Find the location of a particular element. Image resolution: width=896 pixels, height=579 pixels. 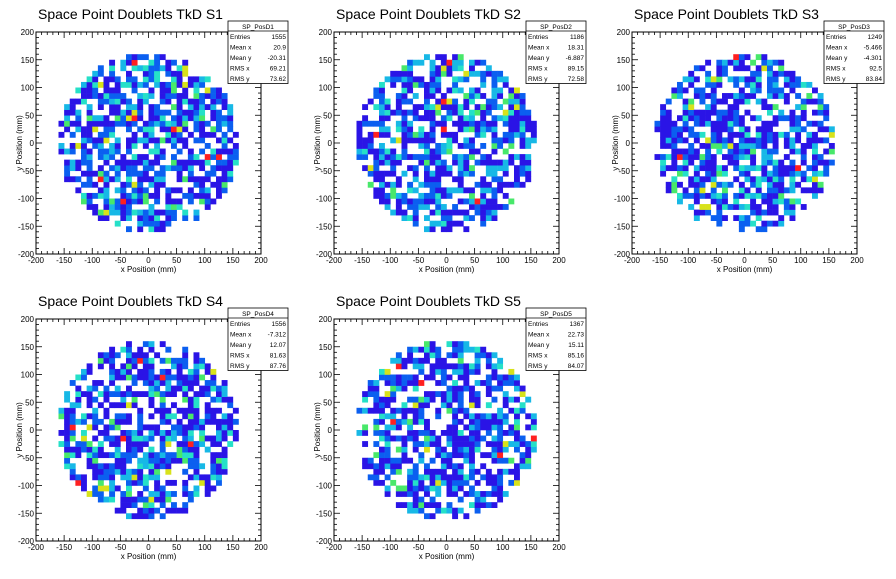

y-tick-label: -50 is located at coordinates (326, 171).